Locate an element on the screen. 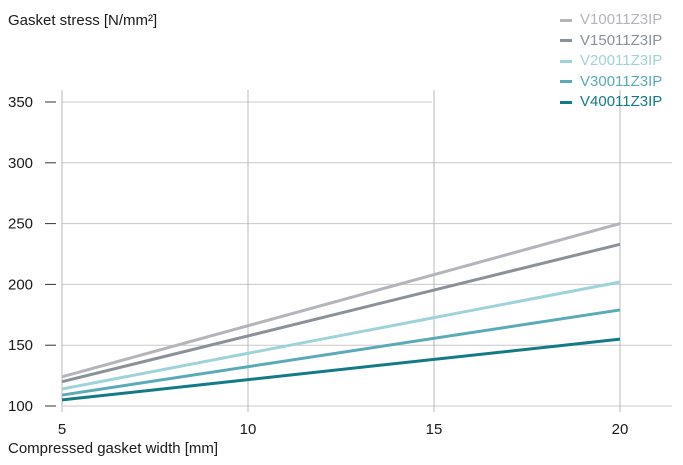  legend-item-V40011Z3IP: V40011Z3IP is located at coordinates (611, 102).